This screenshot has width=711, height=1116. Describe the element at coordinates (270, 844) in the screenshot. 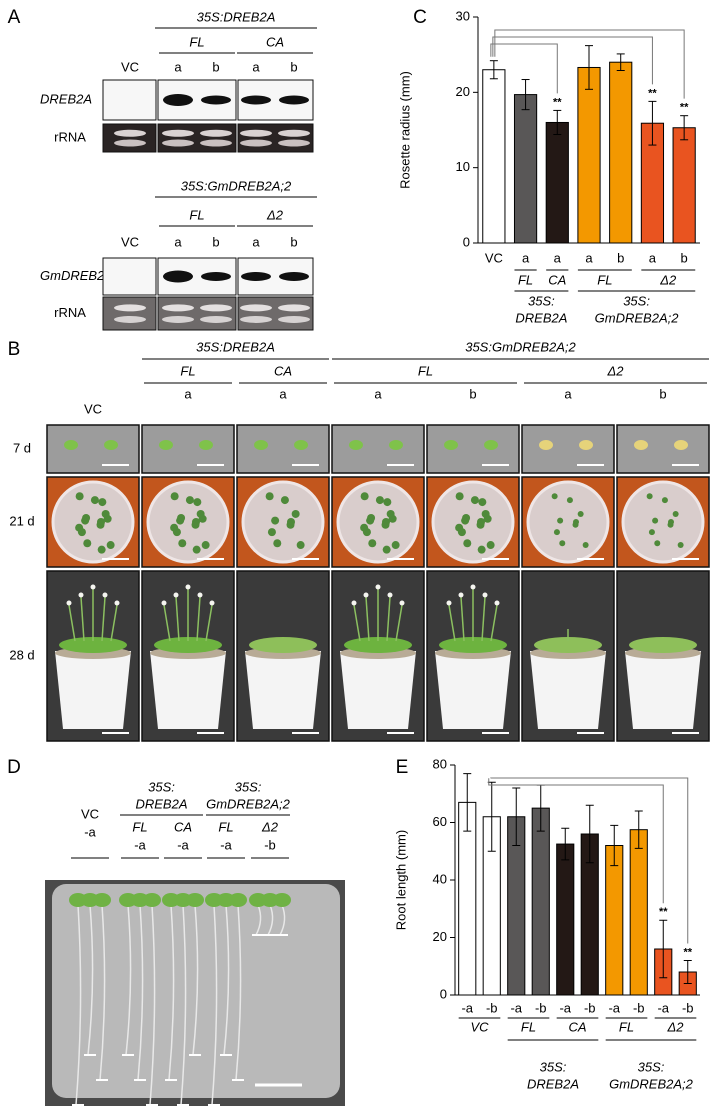

I see `lane-label: -b` at that location.